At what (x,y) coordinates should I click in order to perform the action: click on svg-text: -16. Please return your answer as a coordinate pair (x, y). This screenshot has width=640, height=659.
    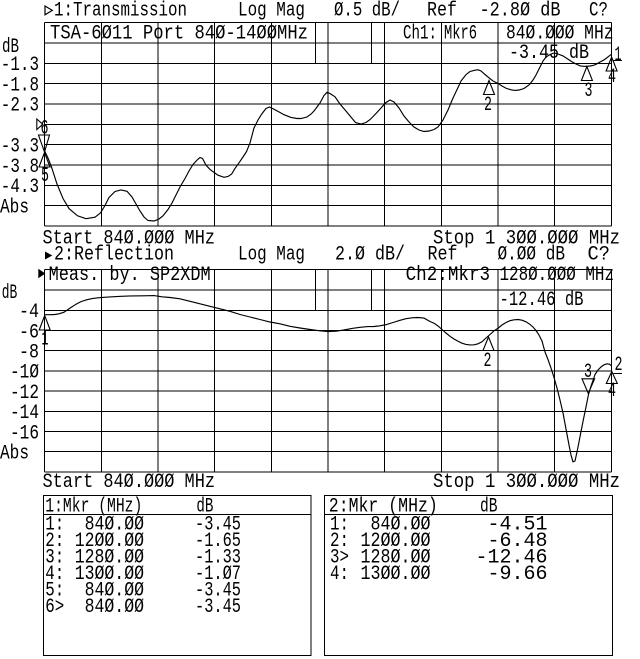
    Looking at the image, I should click on (24, 433).